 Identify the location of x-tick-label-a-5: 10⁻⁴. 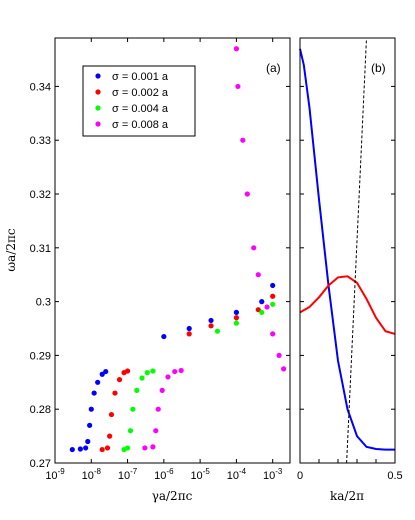
(237, 474).